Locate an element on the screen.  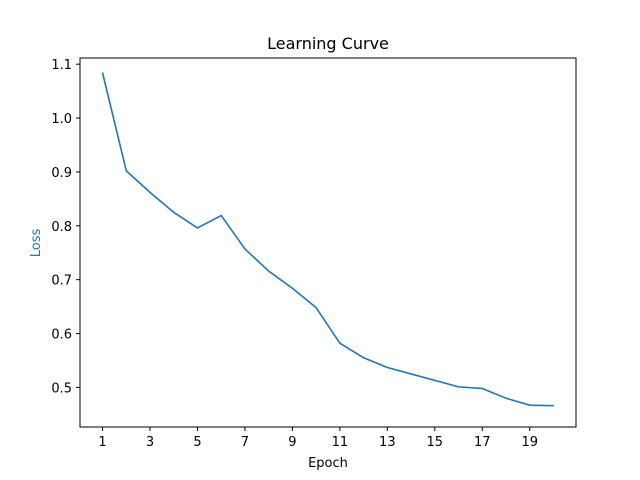
x-tick-label: 1 is located at coordinates (102, 442).